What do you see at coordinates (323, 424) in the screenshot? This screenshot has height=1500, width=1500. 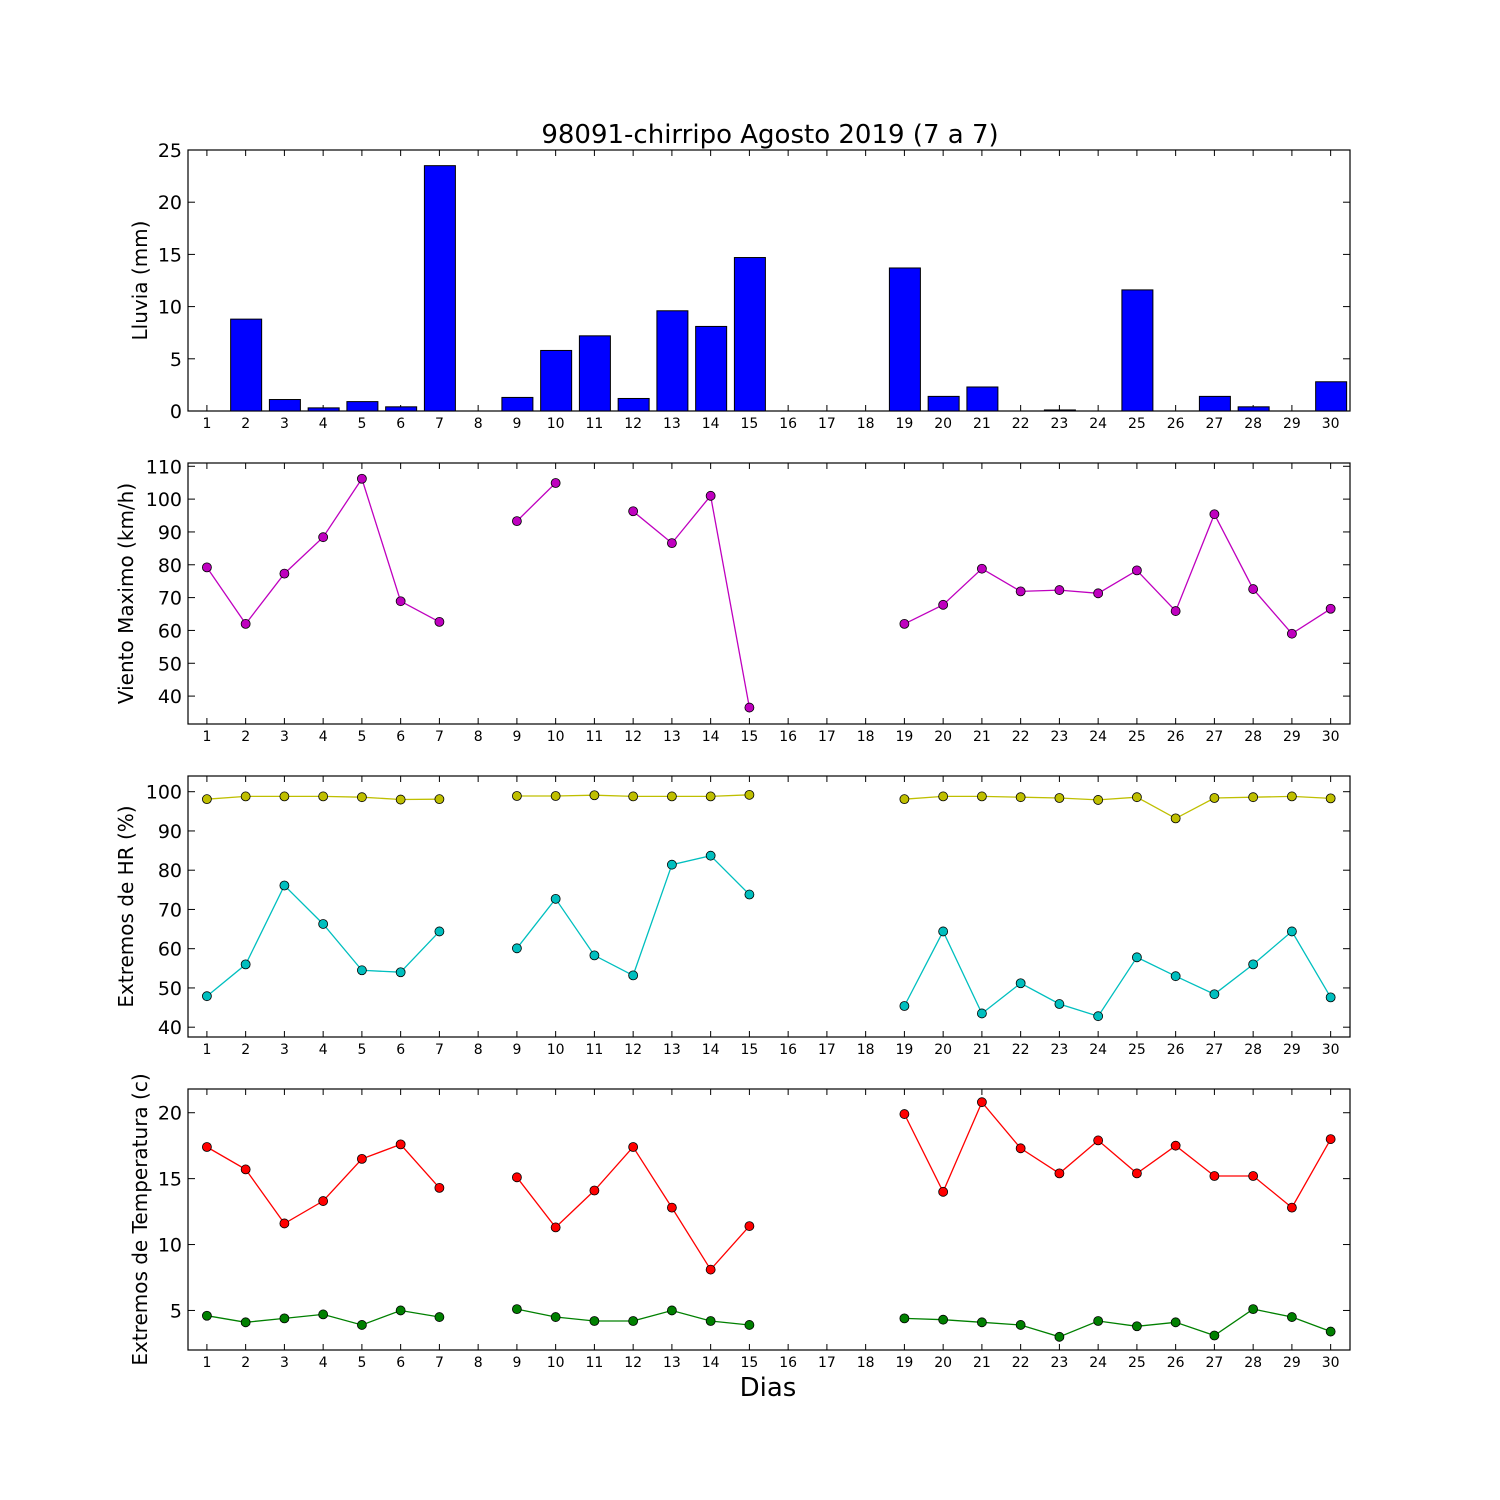 I see `x-tick-label: 4` at bounding box center [323, 424].